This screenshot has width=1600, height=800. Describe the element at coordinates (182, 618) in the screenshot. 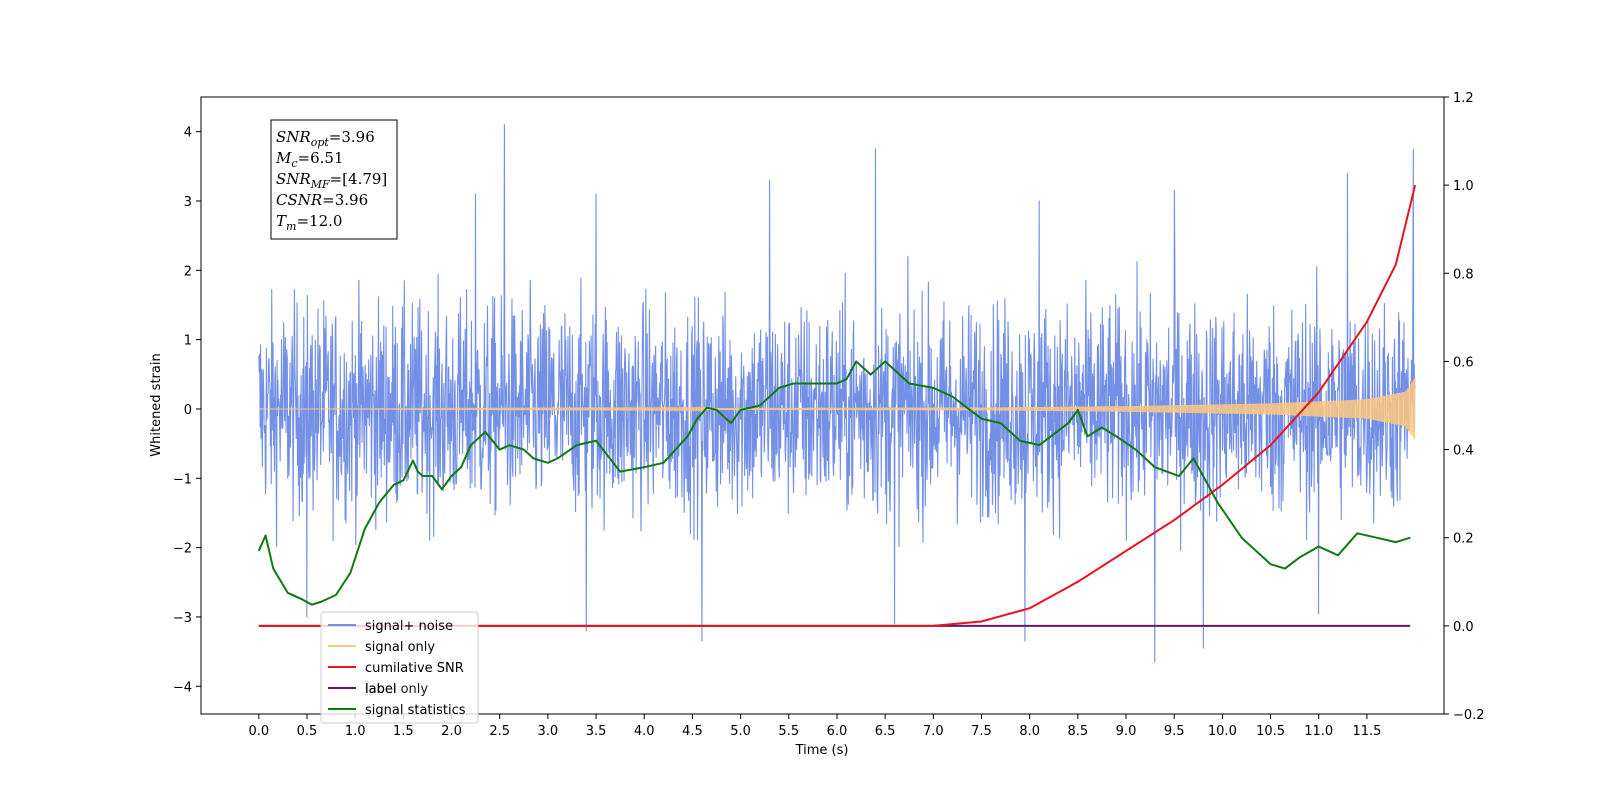

I see `y-tick-label: −3` at that location.